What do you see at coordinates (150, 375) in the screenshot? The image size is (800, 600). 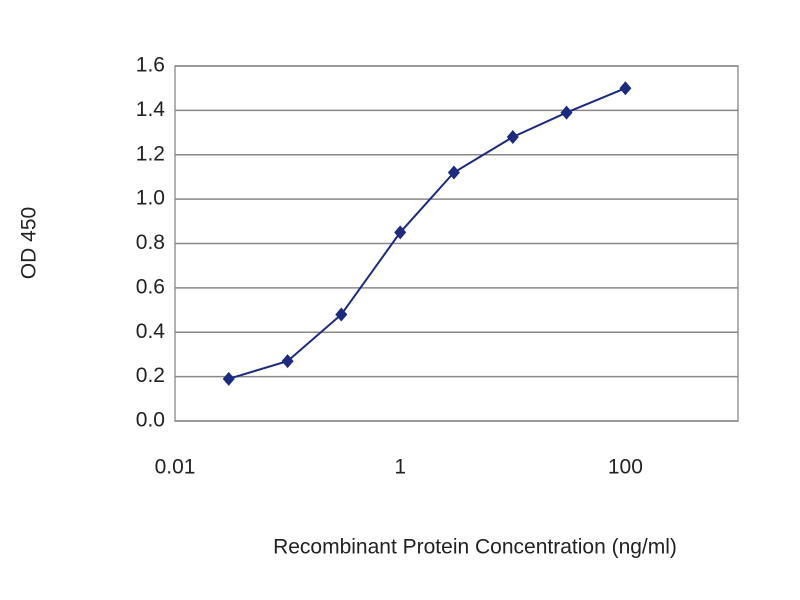 I see `y-tick-label: 0.2` at bounding box center [150, 375].